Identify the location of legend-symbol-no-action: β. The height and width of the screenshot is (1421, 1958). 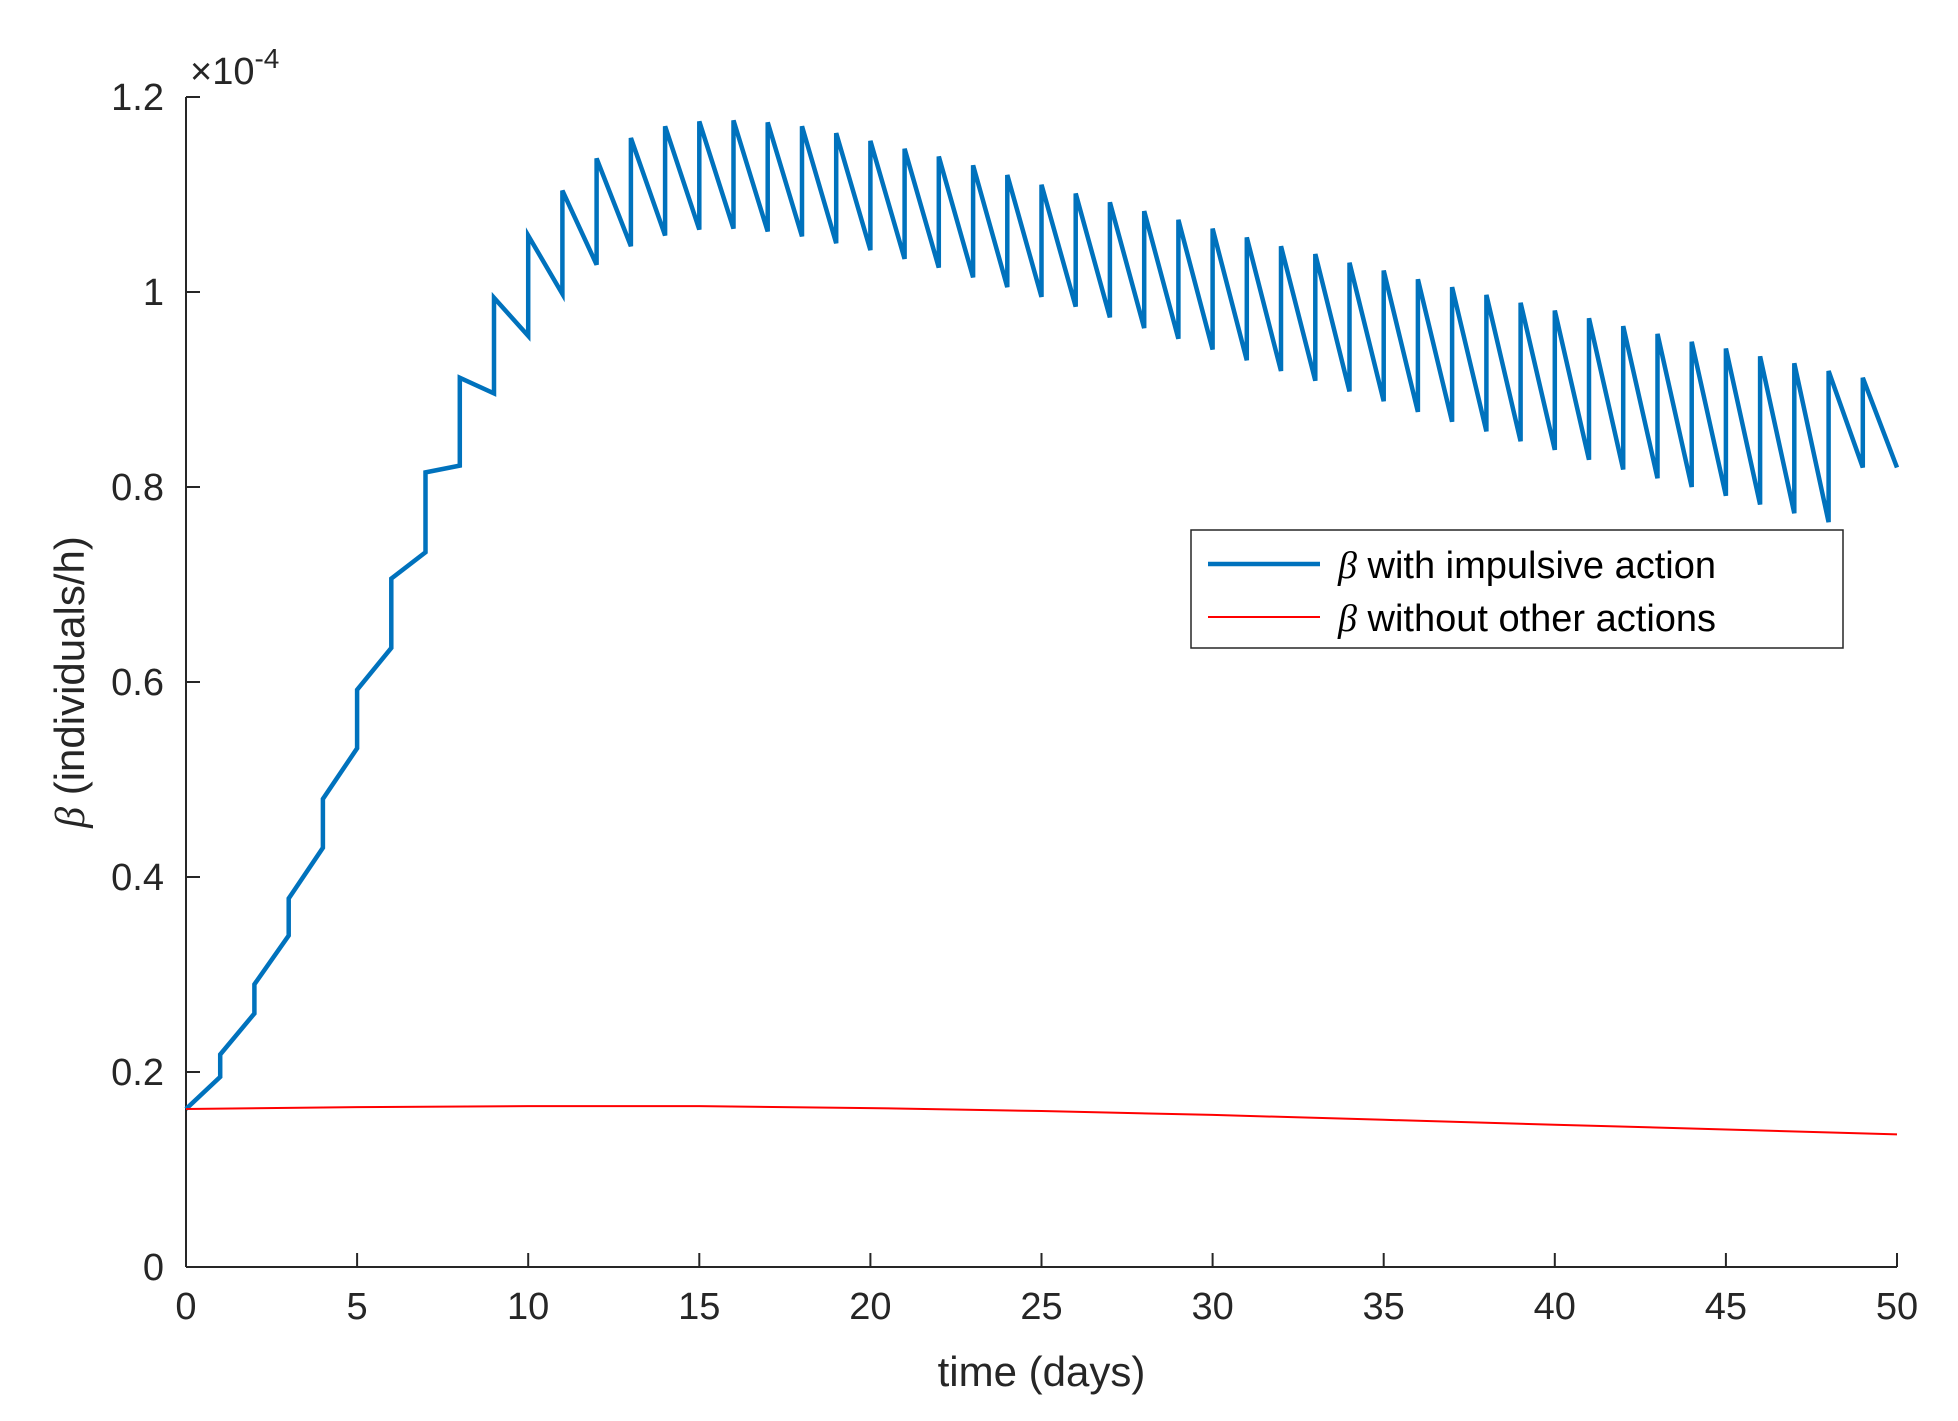
(1347, 619).